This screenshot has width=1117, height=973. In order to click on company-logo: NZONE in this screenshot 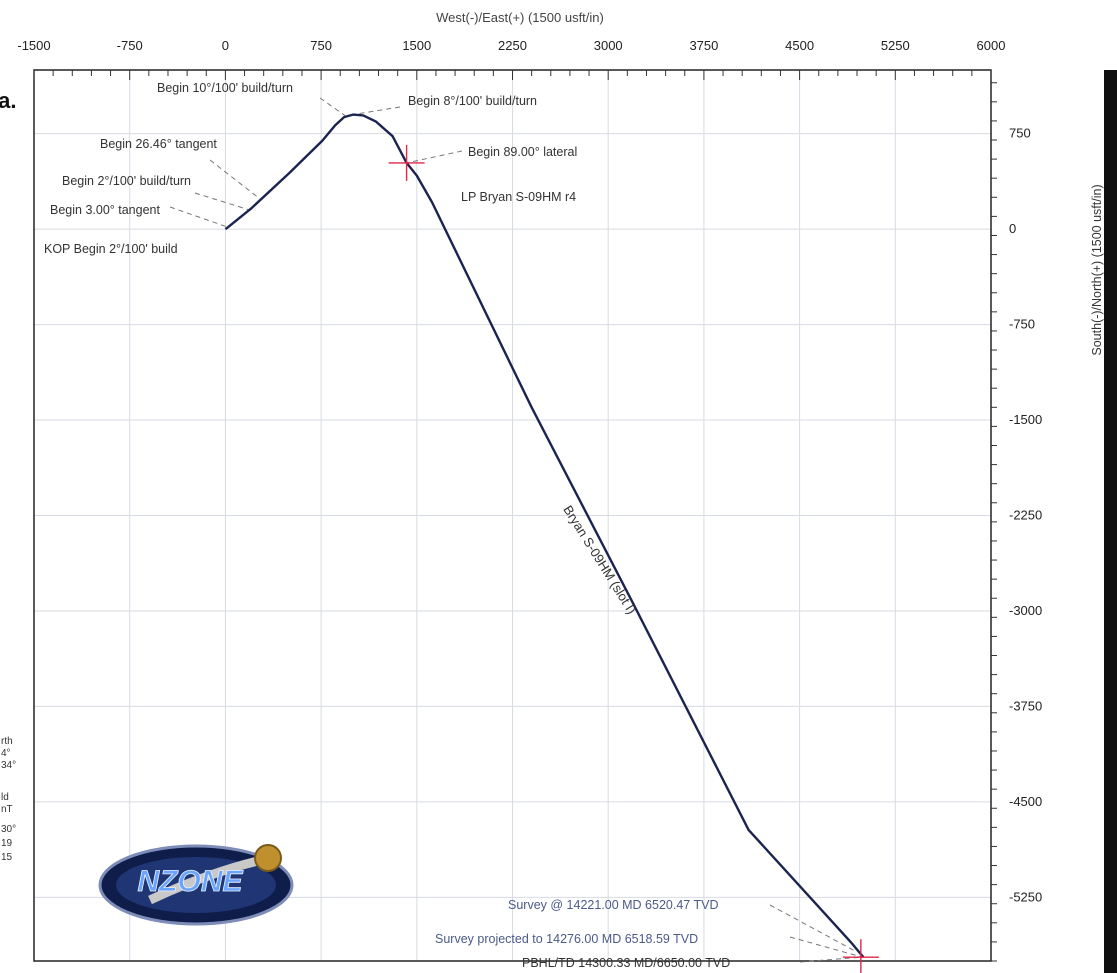, I will do `click(196, 885)`.